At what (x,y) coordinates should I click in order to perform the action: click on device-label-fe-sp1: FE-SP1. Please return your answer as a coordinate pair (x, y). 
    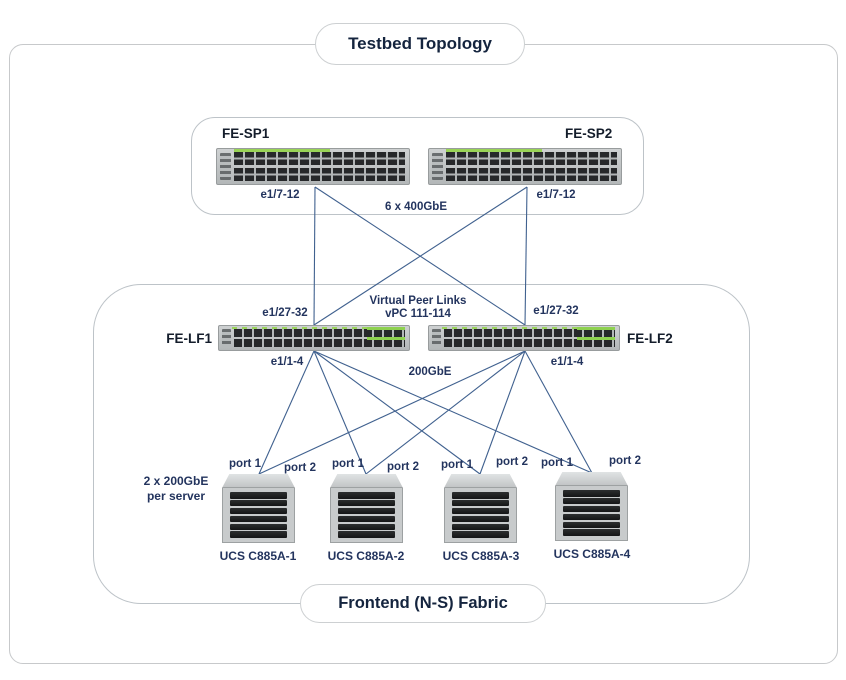
    Looking at the image, I should click on (246, 133).